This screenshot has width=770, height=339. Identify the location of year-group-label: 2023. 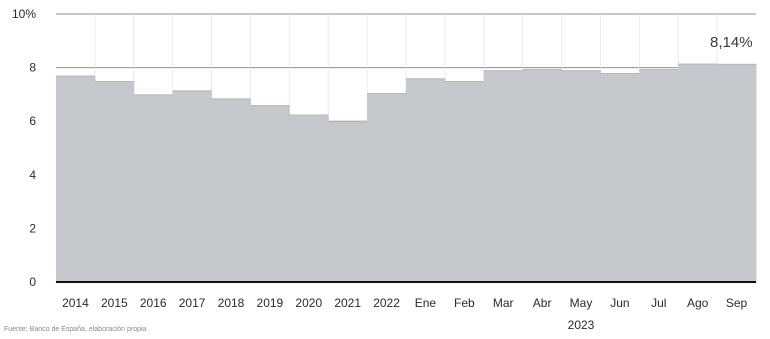
(581, 325).